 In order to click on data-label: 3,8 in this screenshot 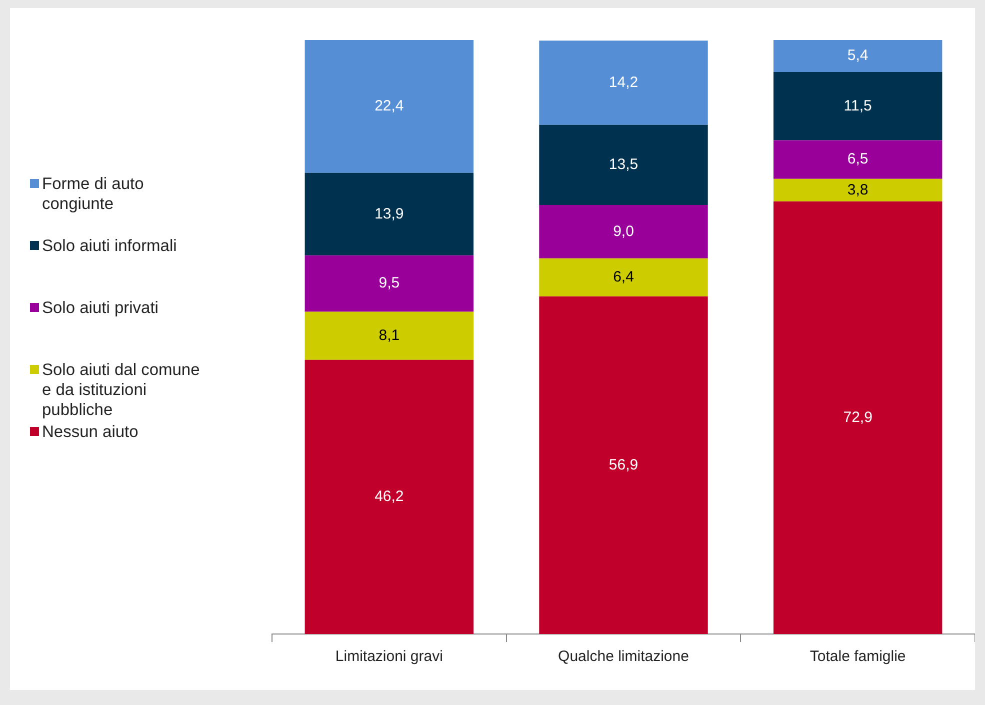, I will do `click(857, 189)`.